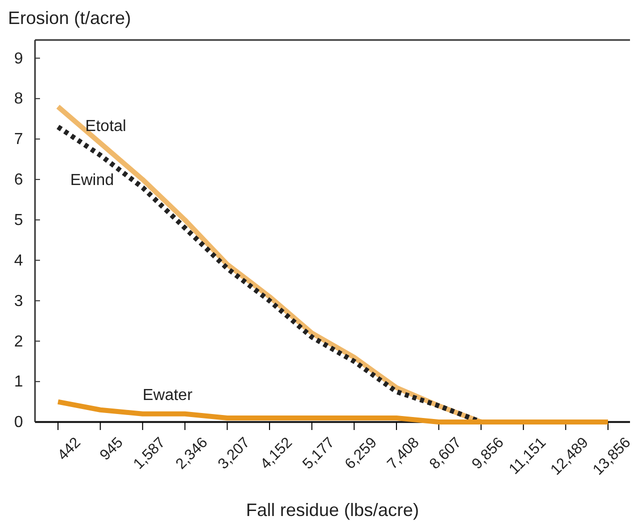  I want to click on y-tick-label: 1, so click(19, 382).